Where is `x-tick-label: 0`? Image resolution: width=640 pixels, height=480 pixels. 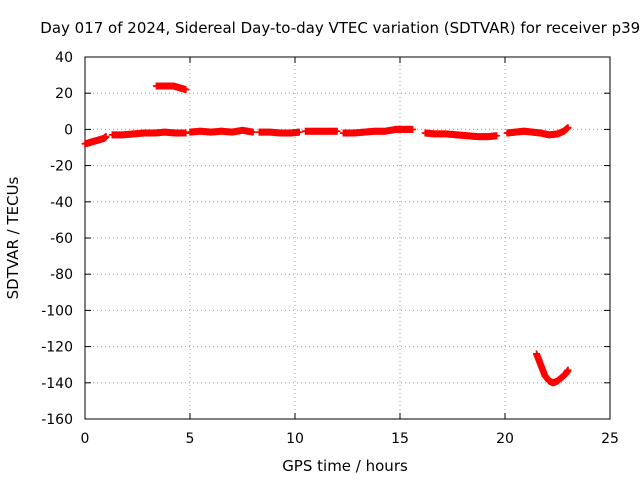 x-tick-label: 0 is located at coordinates (85, 439).